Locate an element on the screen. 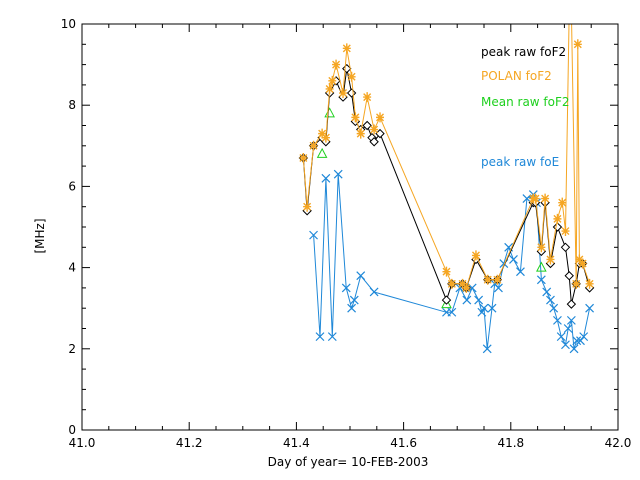 The width and height of the screenshot is (640, 480). x-tick-label: 41.6 is located at coordinates (403, 443).